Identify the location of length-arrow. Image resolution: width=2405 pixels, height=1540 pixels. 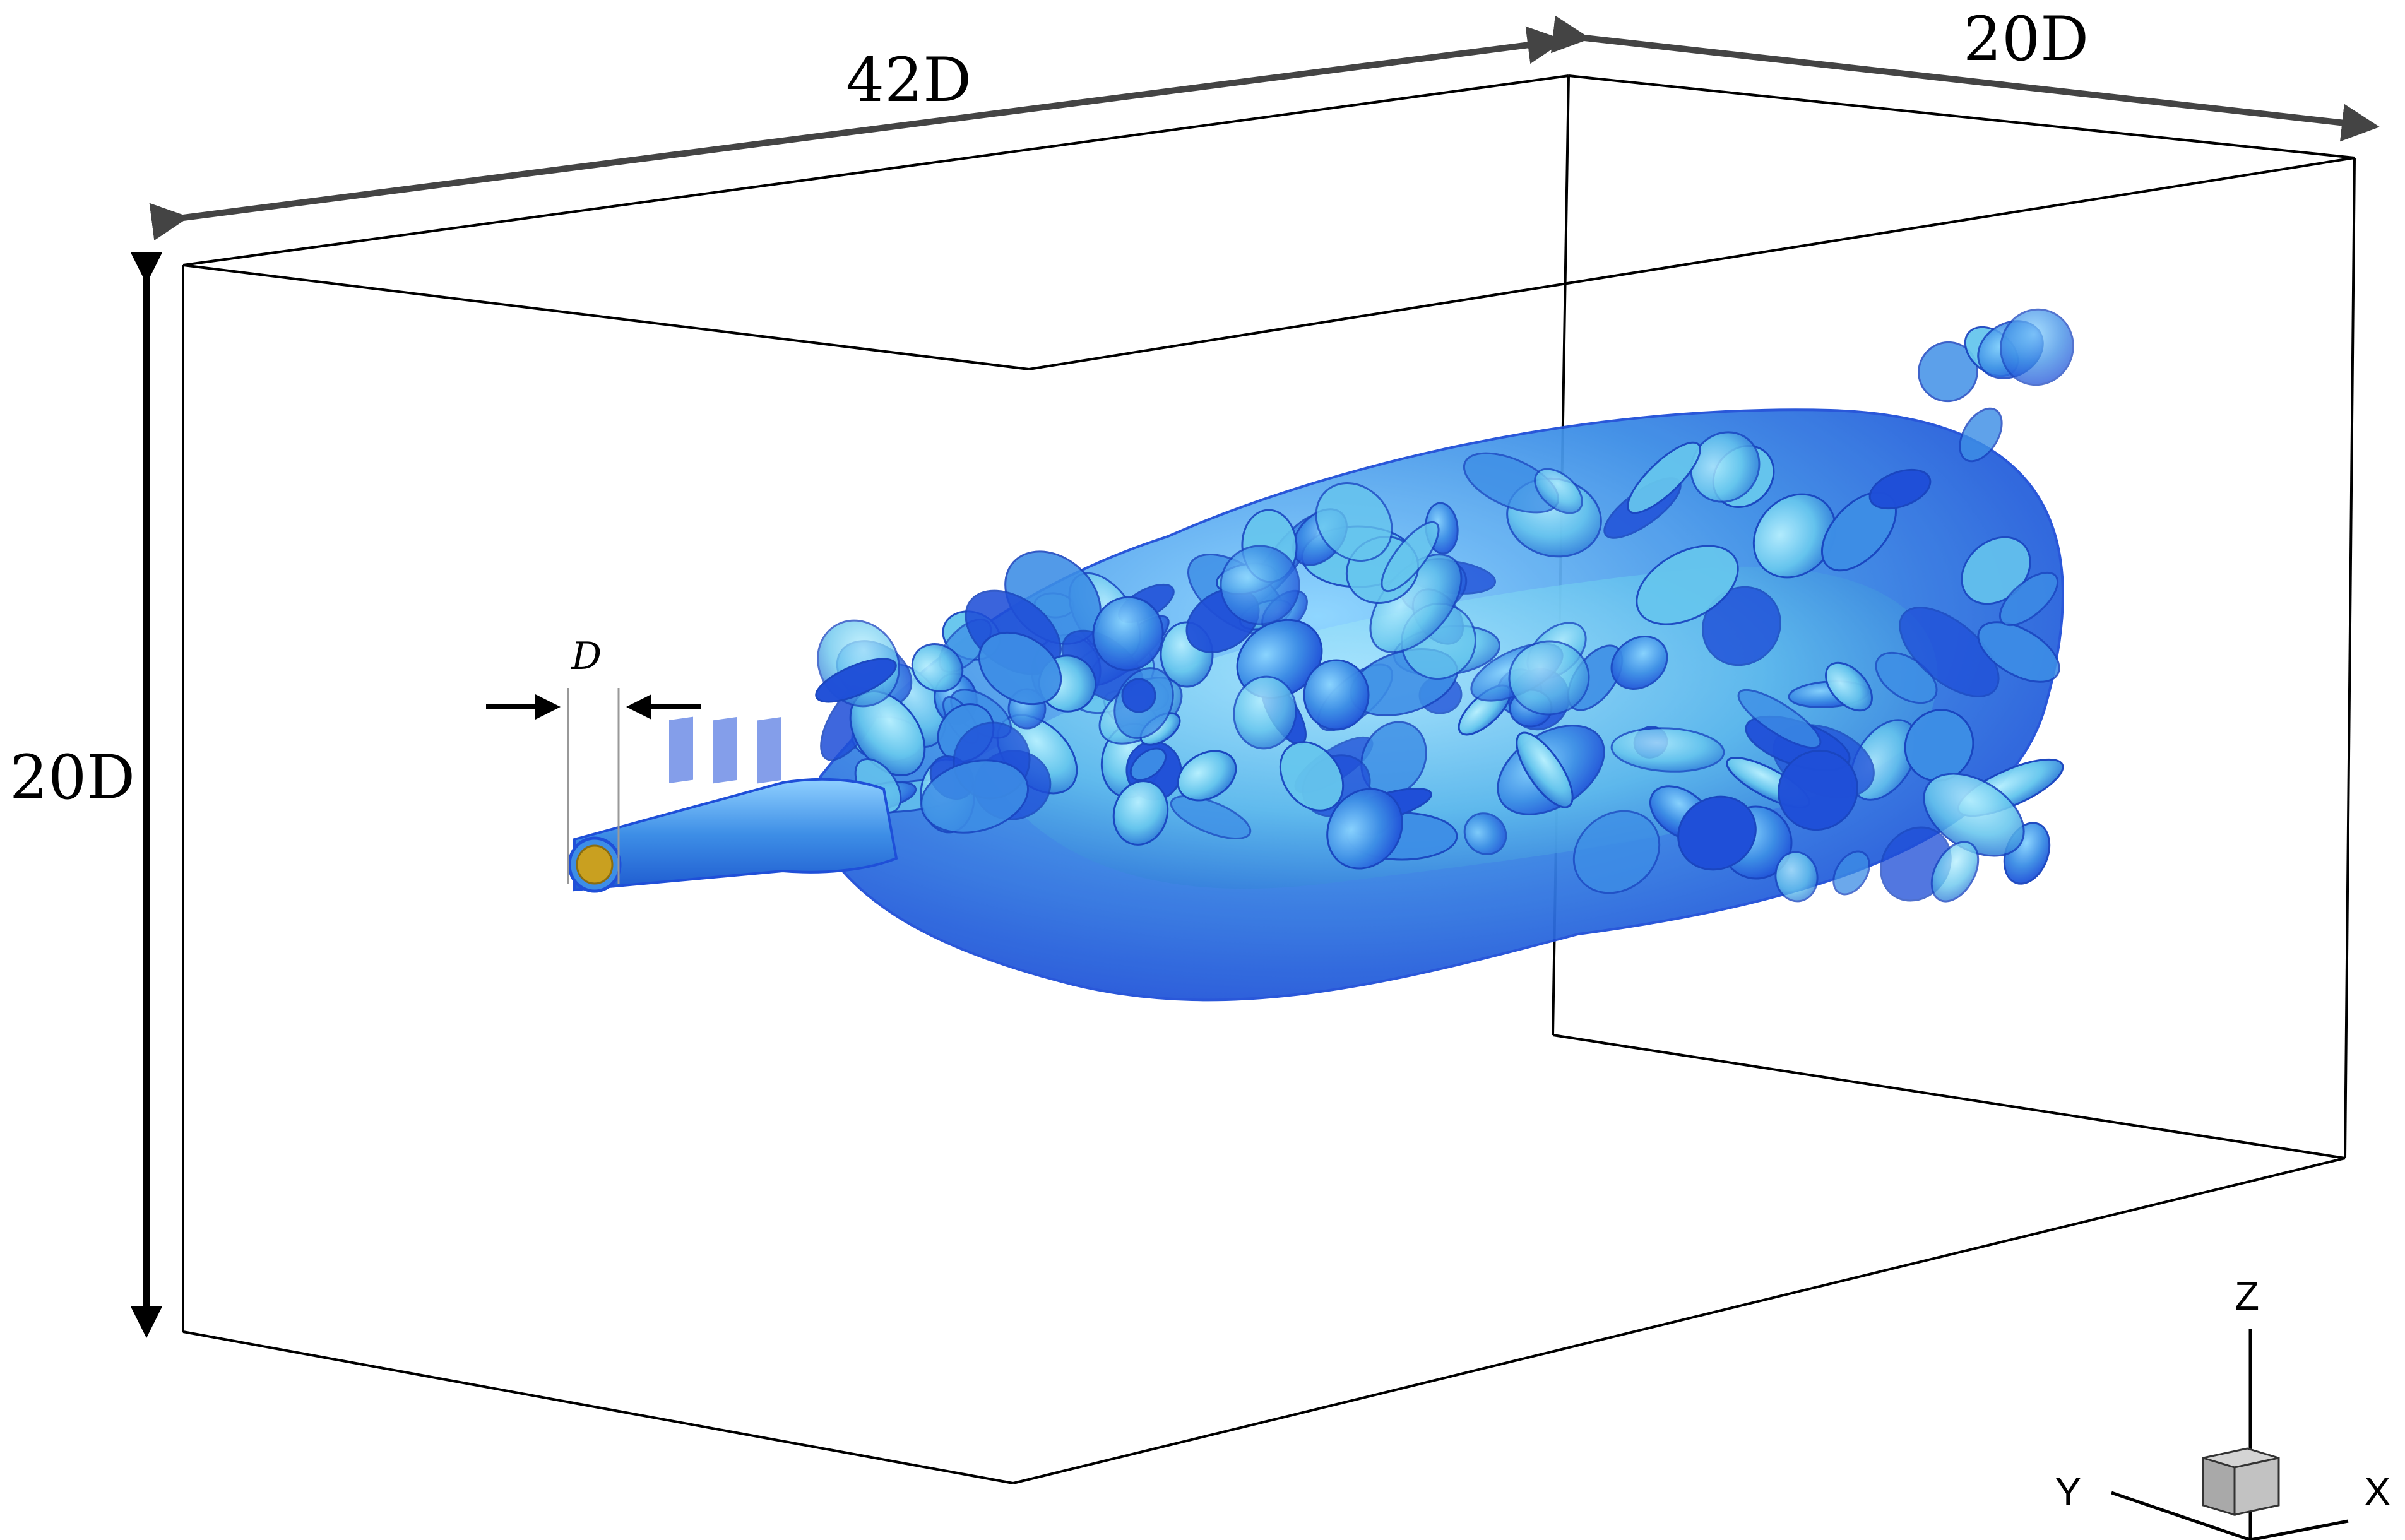
(857, 134).